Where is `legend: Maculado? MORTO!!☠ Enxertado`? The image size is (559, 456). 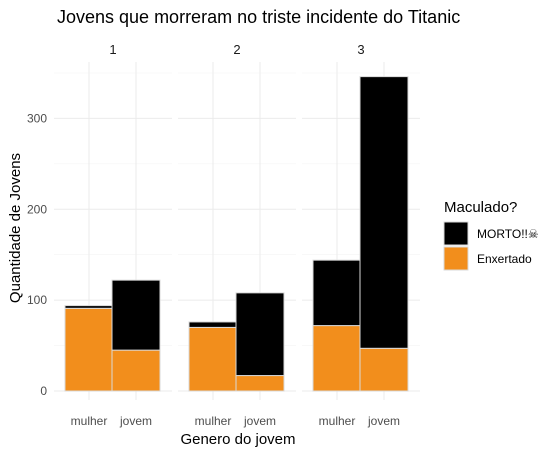 legend: Maculado? MORTO!!☠ Enxertado is located at coordinates (491, 235).